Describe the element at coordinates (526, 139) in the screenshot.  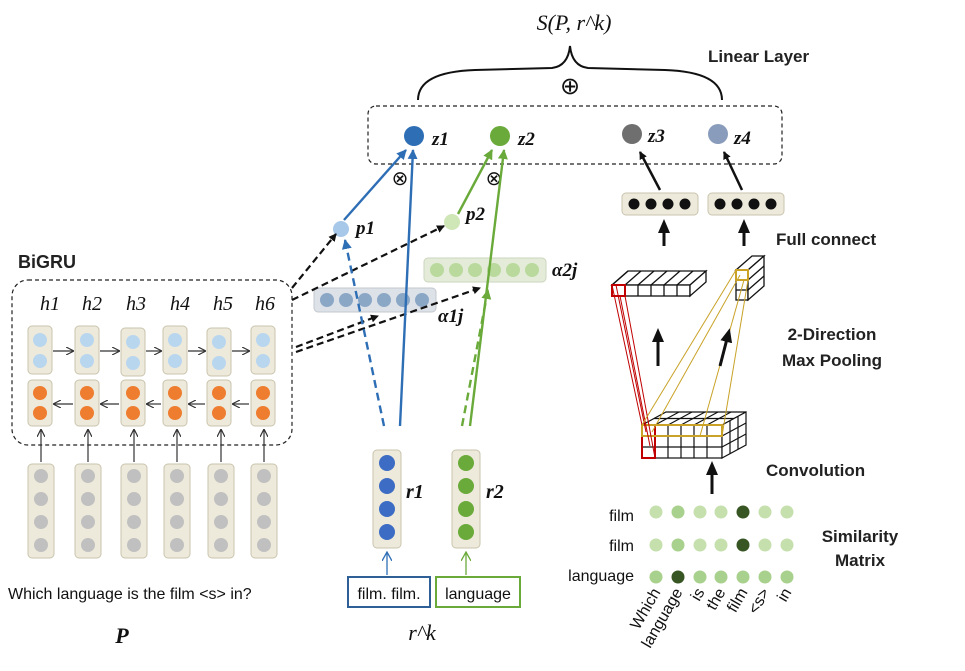
I see `z2-label: z2` at that location.